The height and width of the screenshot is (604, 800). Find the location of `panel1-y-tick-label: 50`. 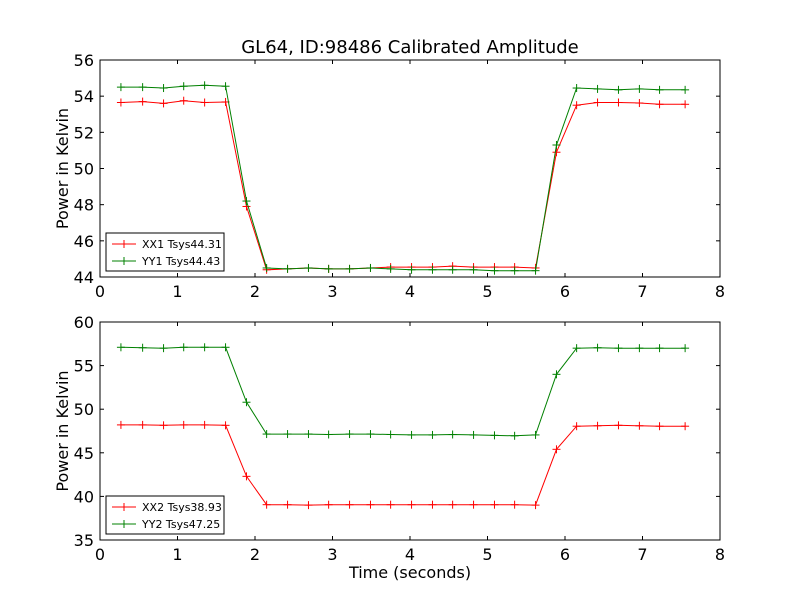

panel1-y-tick-label: 50 is located at coordinates (84, 169).